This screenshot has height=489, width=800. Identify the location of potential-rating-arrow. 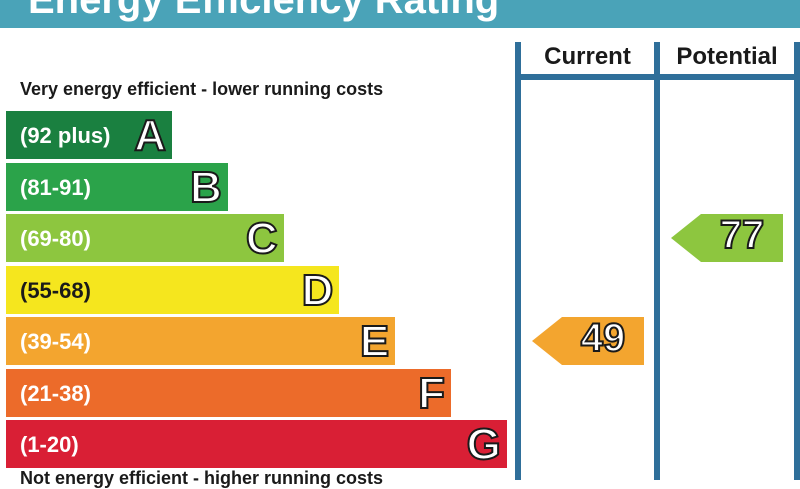
(727, 238).